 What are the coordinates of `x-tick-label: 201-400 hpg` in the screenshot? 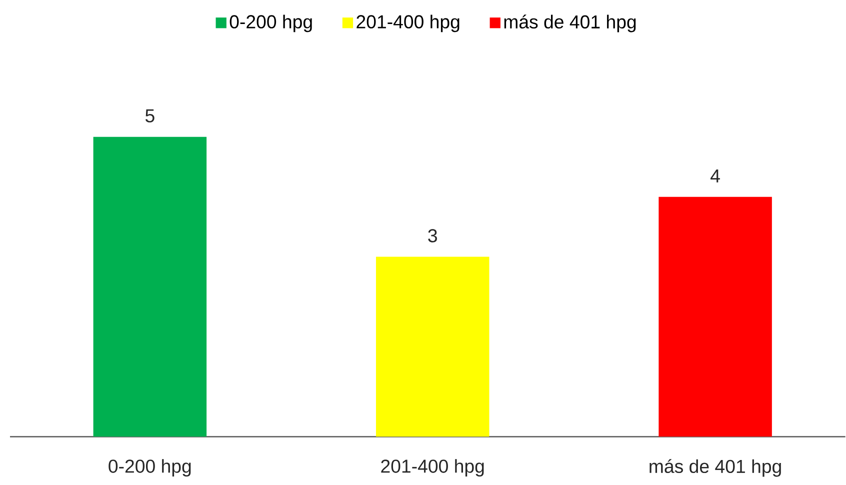 It's located at (432, 468).